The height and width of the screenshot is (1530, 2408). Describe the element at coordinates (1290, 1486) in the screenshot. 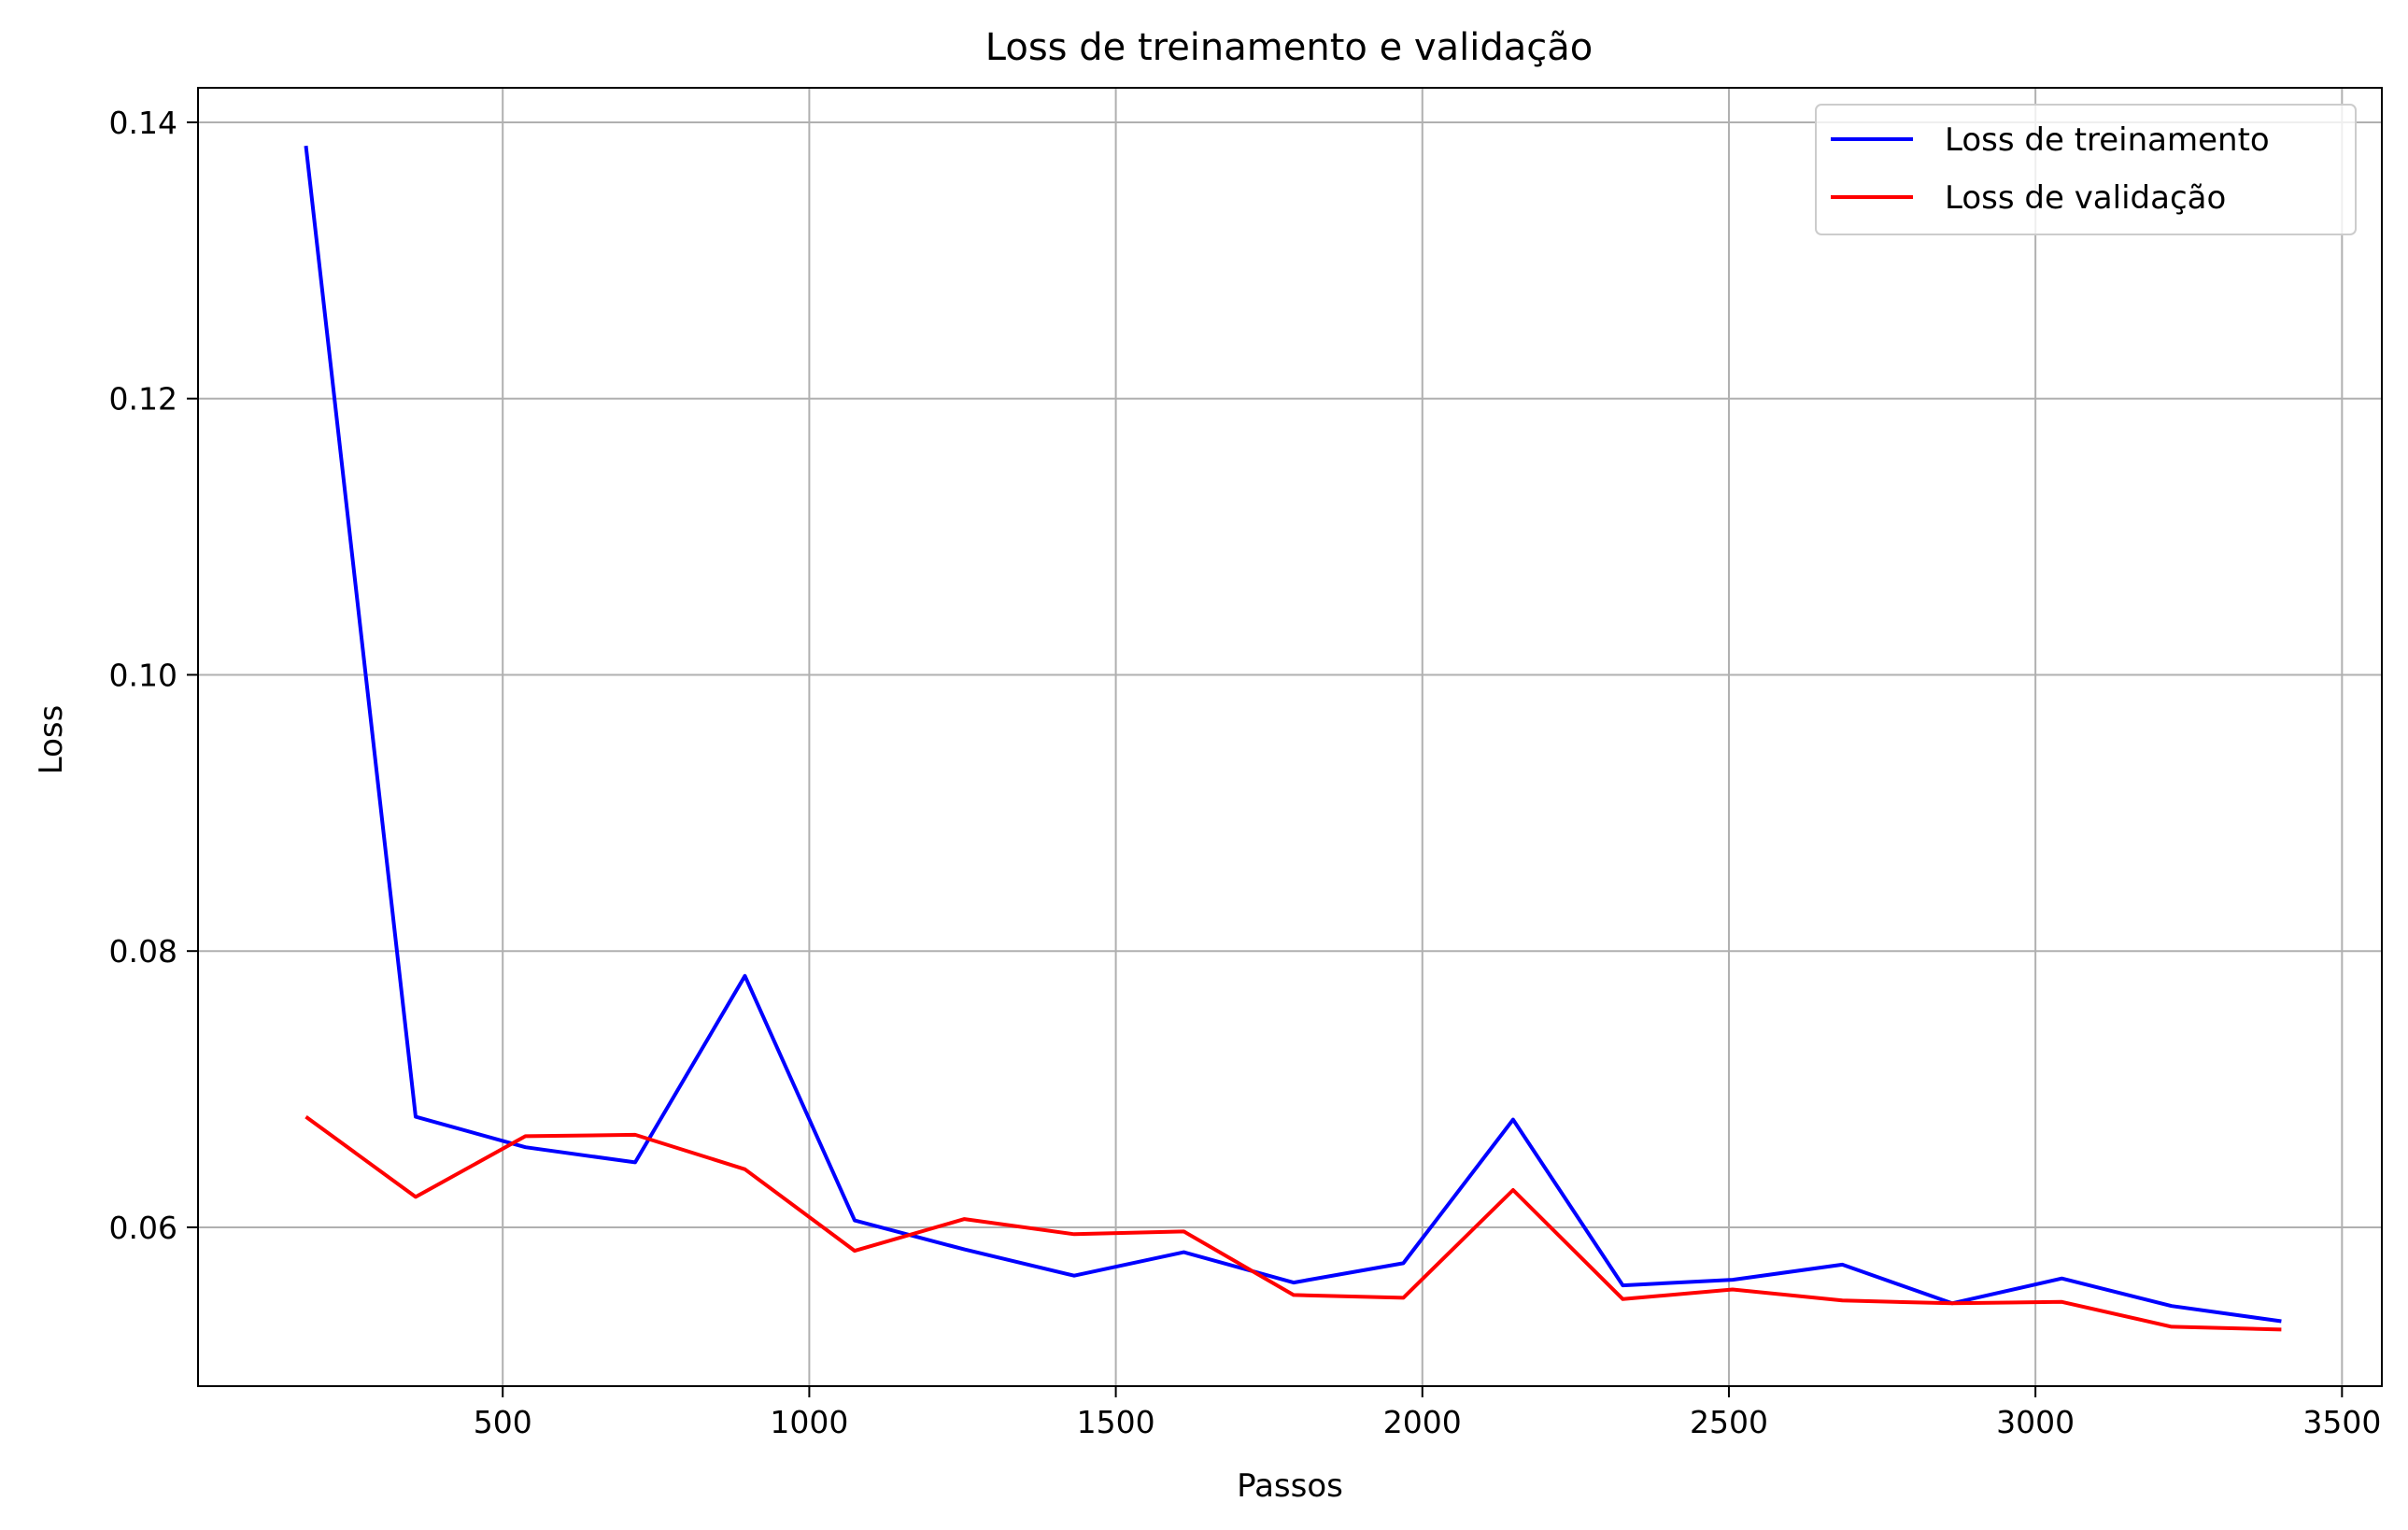

I see `x-axis-label: Passos` at that location.